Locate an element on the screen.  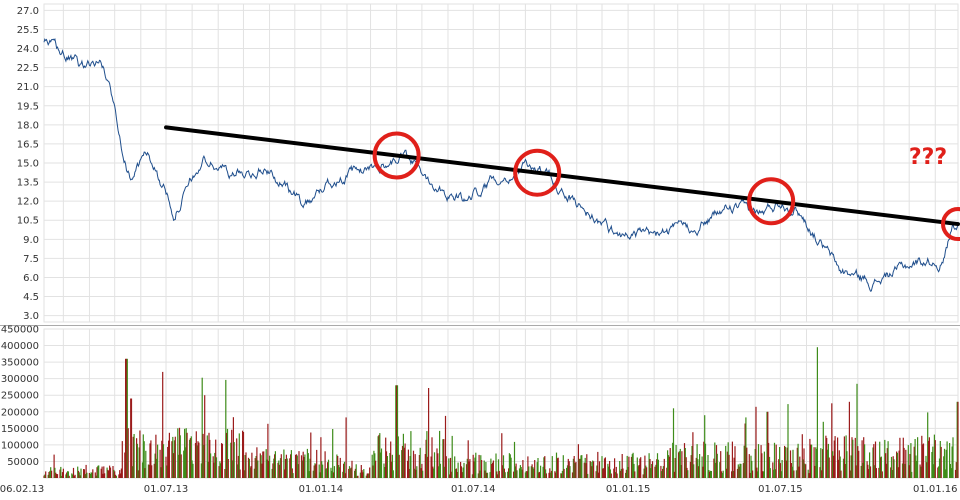
price-y-tick-label: 27.0 is located at coordinates (28, 11).